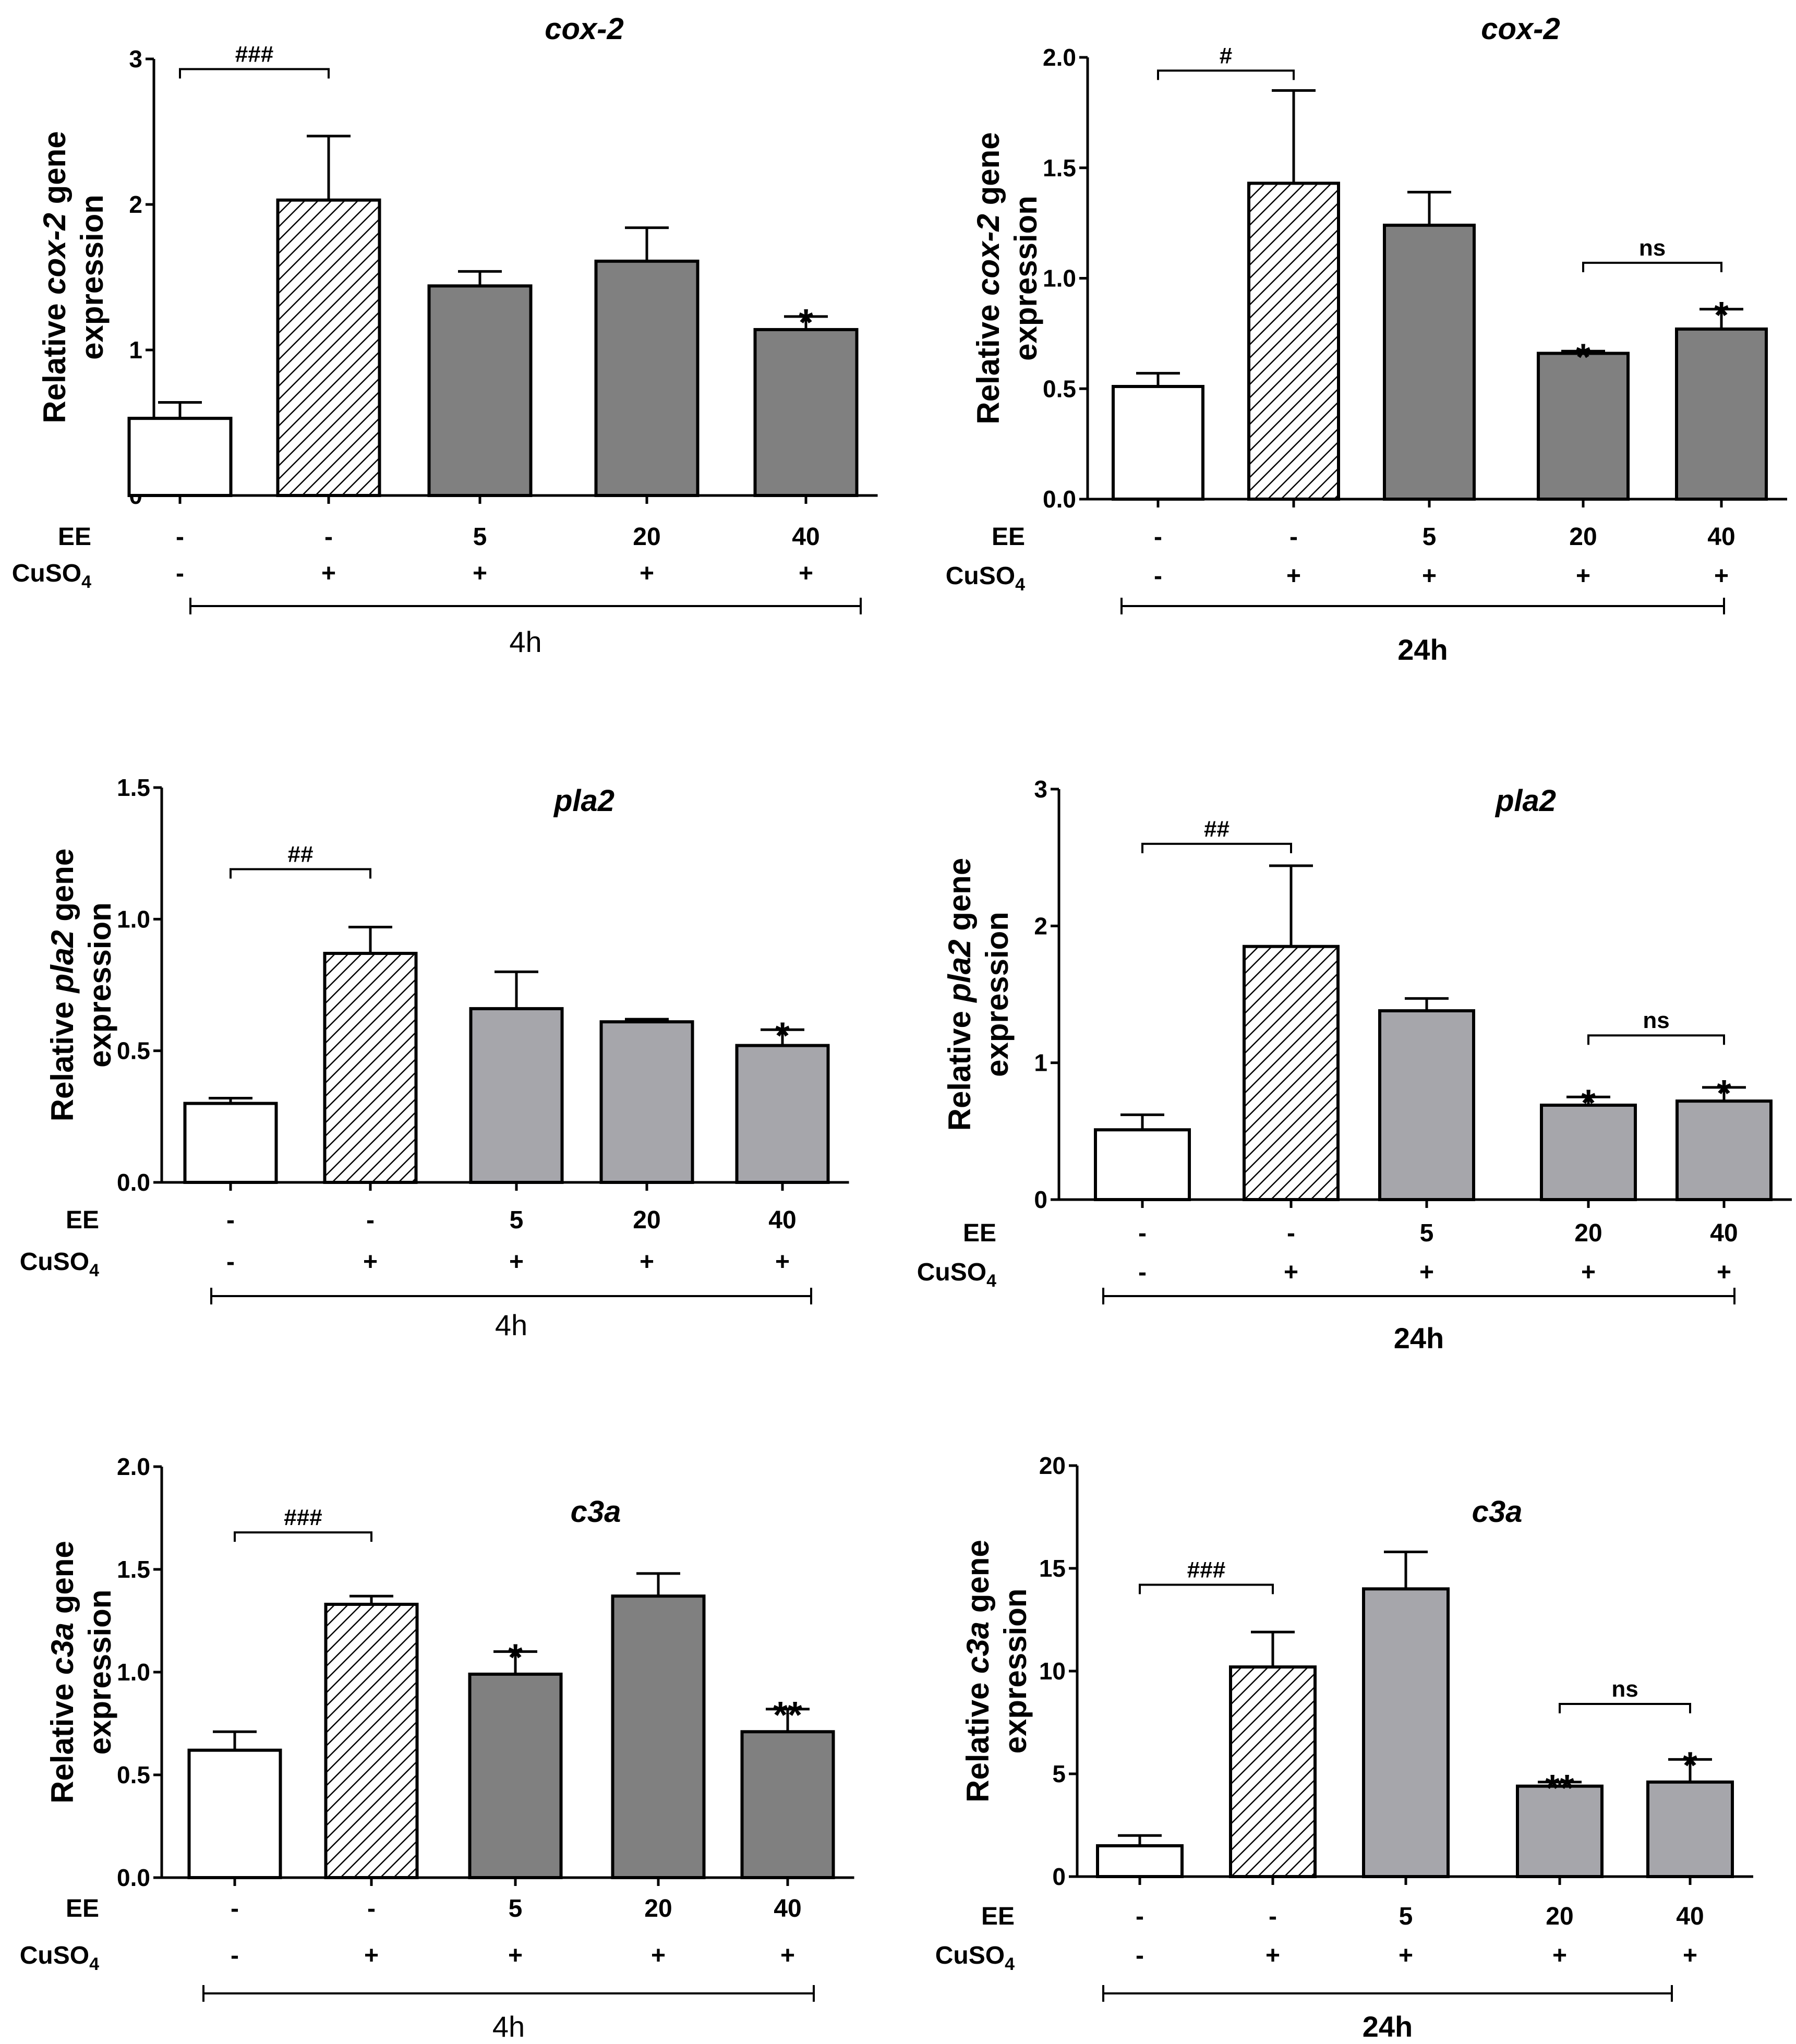 This screenshot has width=1796, height=2044. What do you see at coordinates (979, 994) in the screenshot?
I see `y-axis-label: Relative pla2 geneexpression` at bounding box center [979, 994].